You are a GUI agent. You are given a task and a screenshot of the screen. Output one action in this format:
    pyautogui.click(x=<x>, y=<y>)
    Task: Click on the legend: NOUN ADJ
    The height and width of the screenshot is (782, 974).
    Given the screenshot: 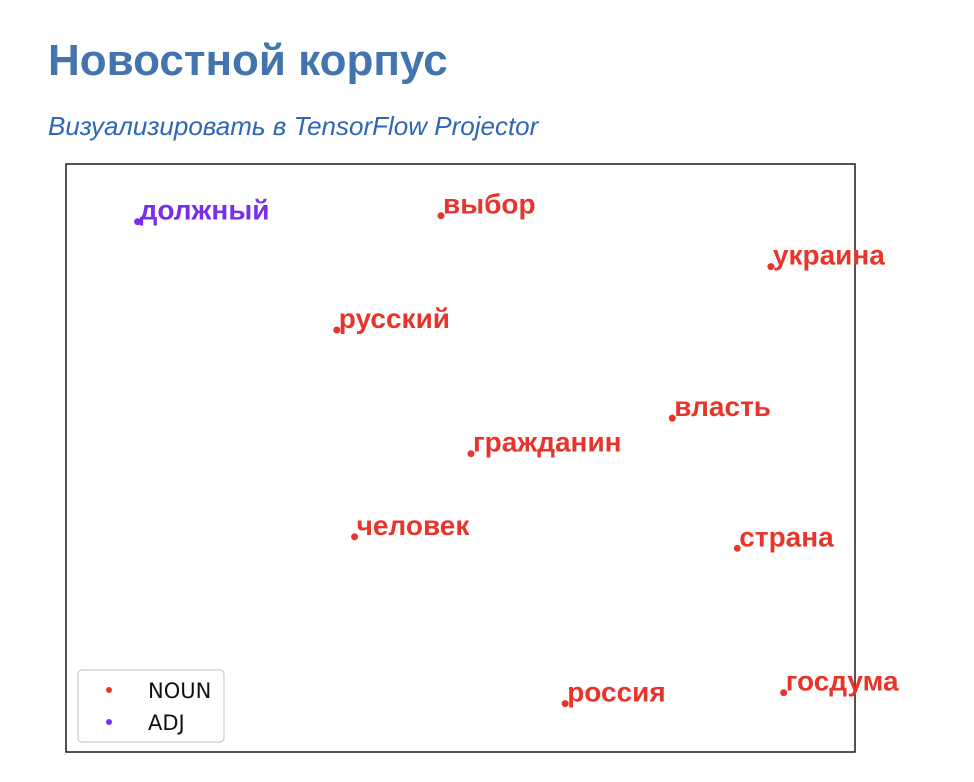 What is the action you would take?
    pyautogui.click(x=151, y=706)
    